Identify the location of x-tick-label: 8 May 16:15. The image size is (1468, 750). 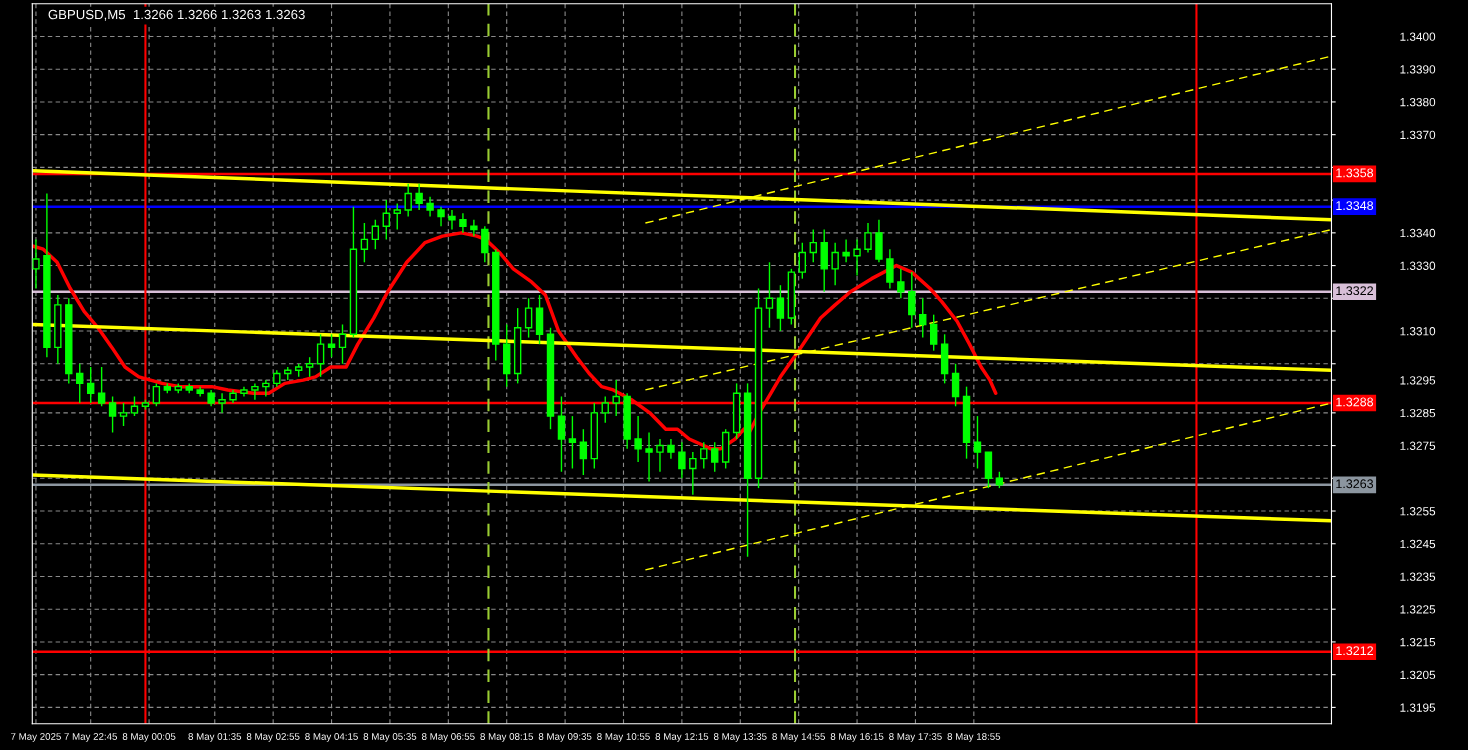
(857, 737).